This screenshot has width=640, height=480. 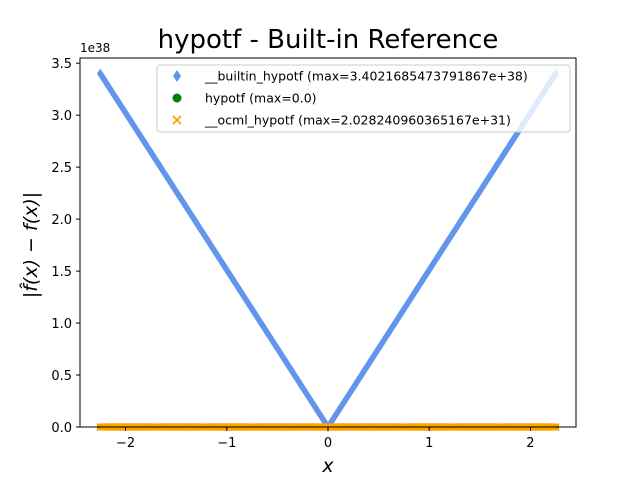 What do you see at coordinates (328, 40) in the screenshot?
I see `chart-title: hypotf - Built-in Reference` at bounding box center [328, 40].